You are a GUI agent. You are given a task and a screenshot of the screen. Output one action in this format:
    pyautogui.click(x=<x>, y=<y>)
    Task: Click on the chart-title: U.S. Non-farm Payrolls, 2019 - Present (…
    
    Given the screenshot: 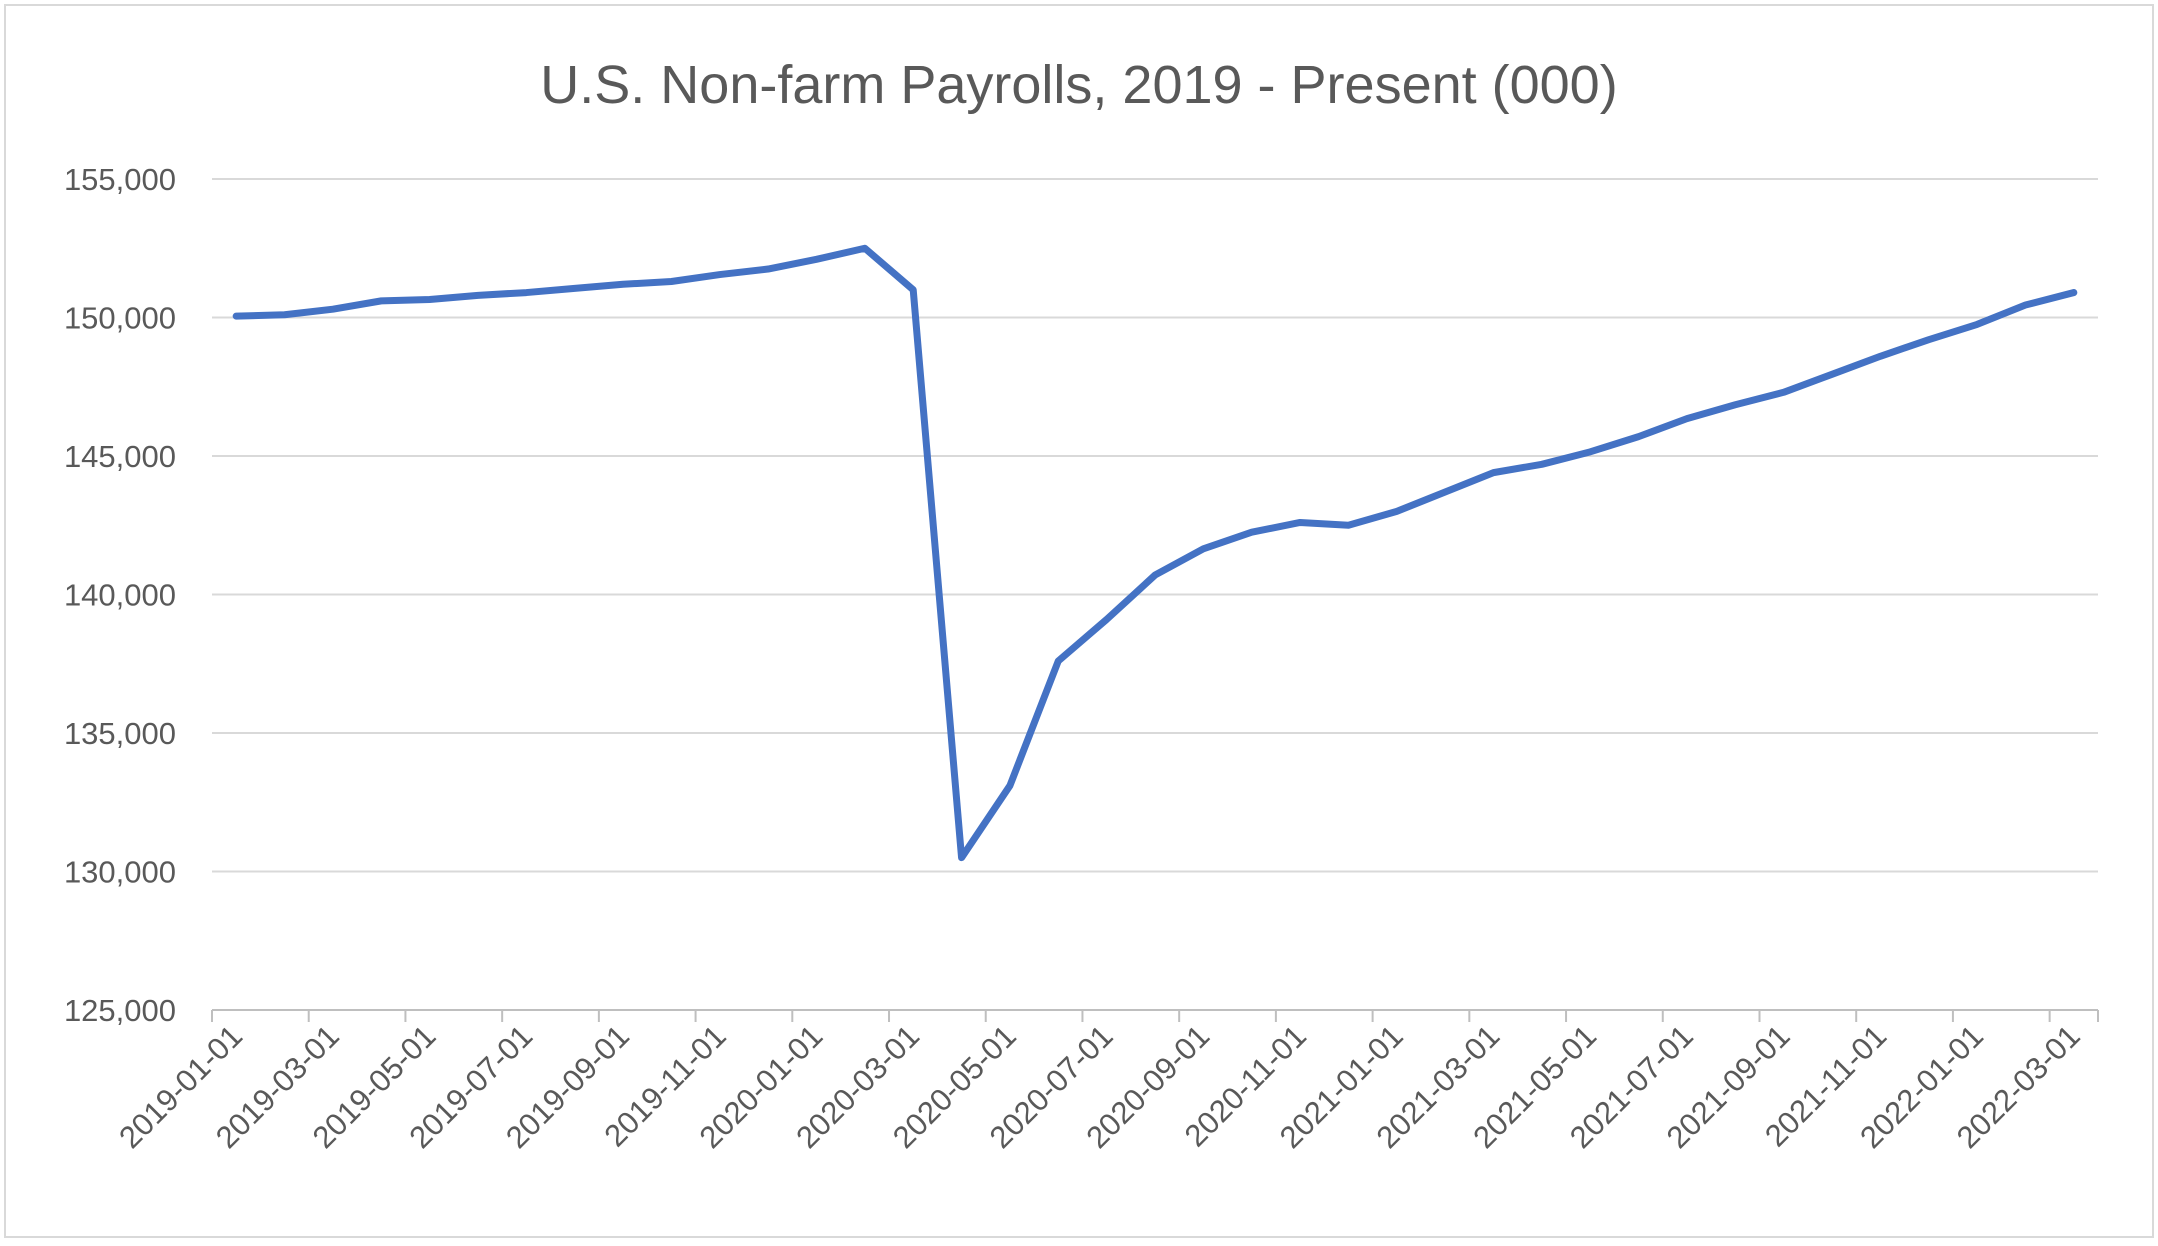 What is the action you would take?
    pyautogui.click(x=1079, y=85)
    